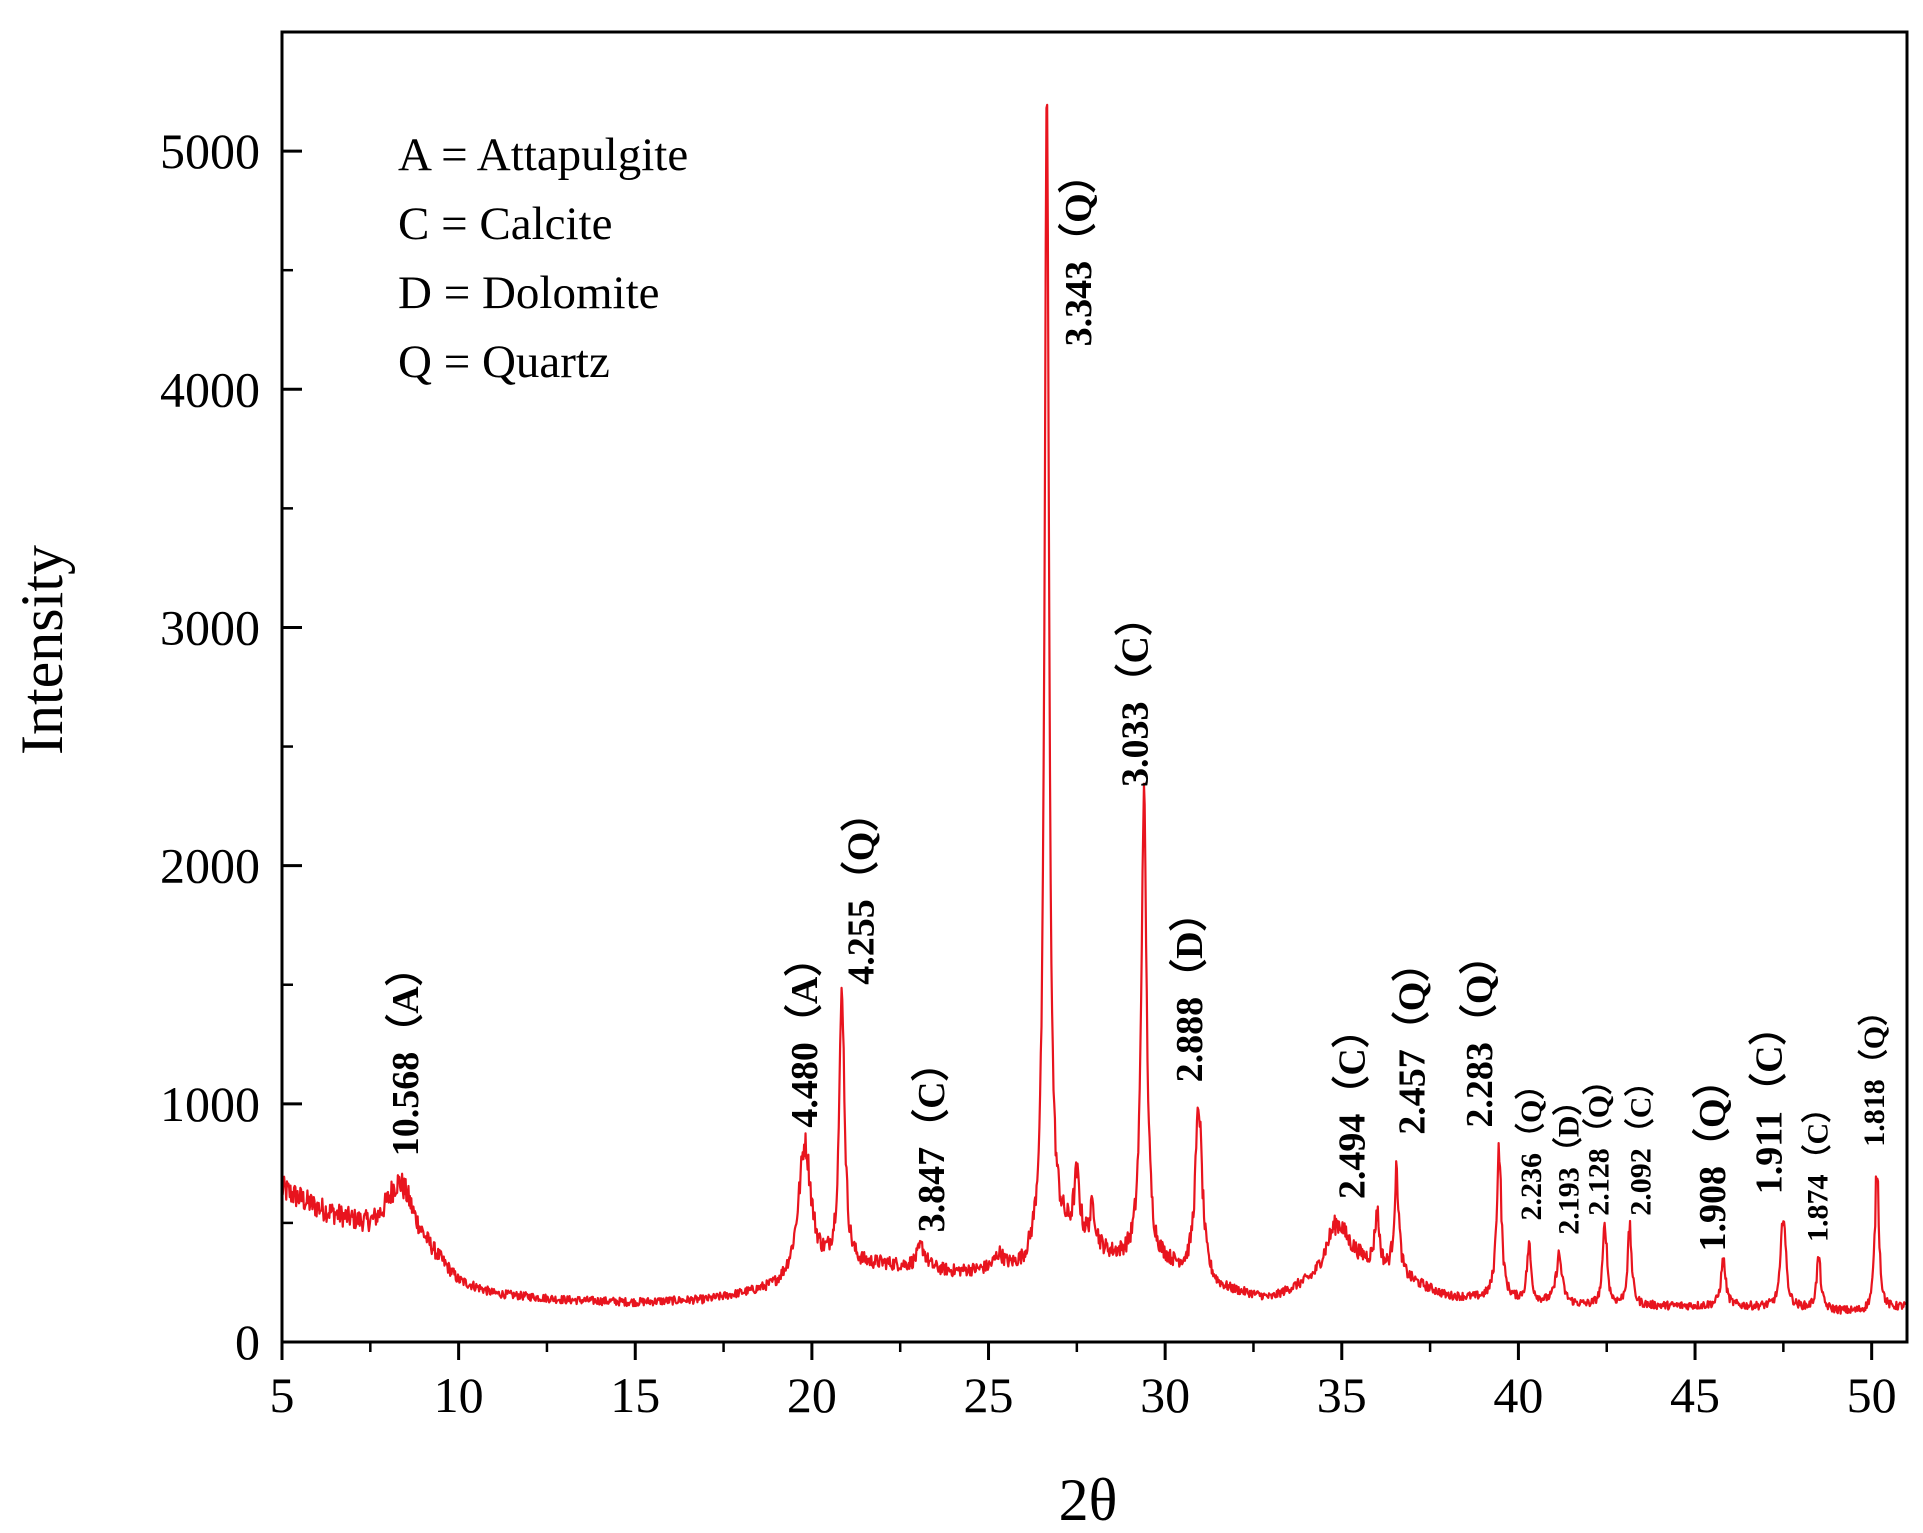  What do you see at coordinates (528, 293) in the screenshot?
I see `legend-entry: D = Dolomite` at bounding box center [528, 293].